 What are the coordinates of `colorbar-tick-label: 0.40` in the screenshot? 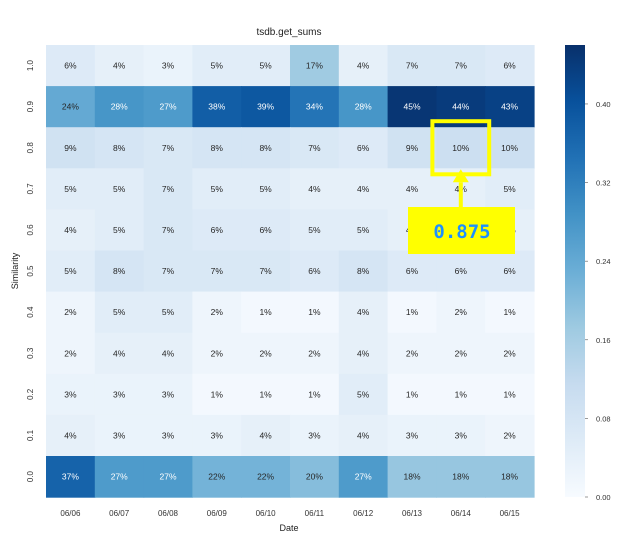 It's located at (603, 104).